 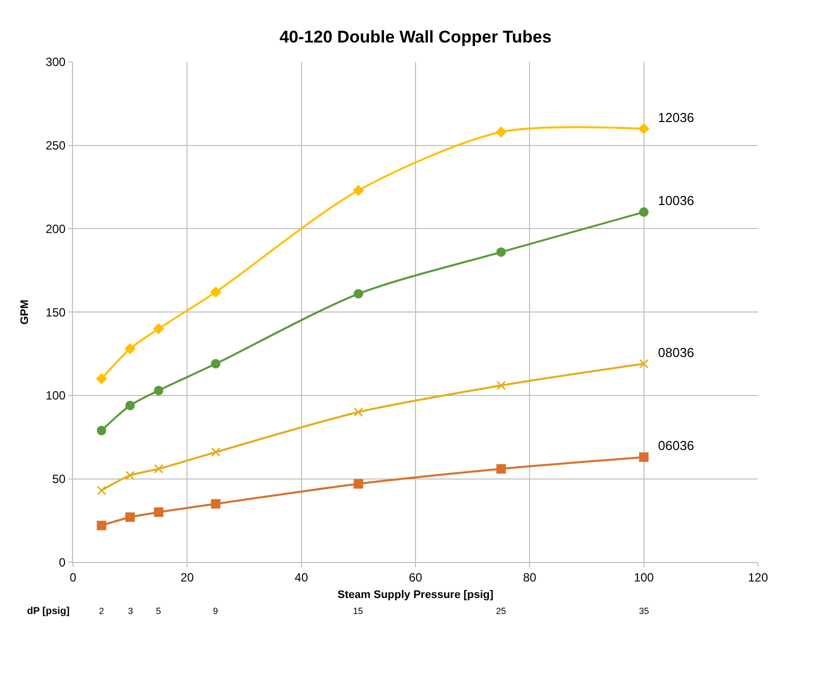 What do you see at coordinates (676, 352) in the screenshot?
I see `series-label: 08036` at bounding box center [676, 352].